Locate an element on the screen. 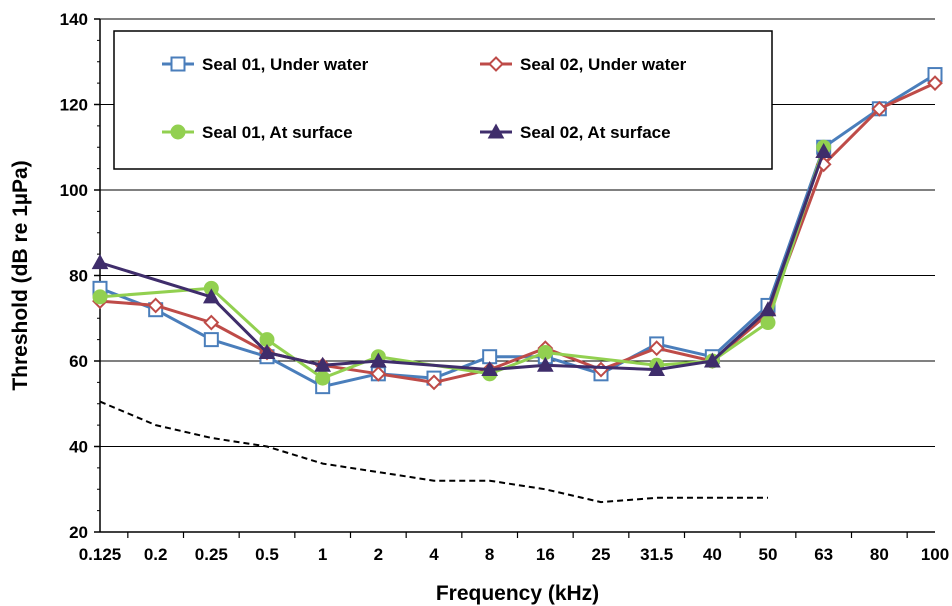 This screenshot has height=606, width=952. x-tick-label: 2 is located at coordinates (378, 554).